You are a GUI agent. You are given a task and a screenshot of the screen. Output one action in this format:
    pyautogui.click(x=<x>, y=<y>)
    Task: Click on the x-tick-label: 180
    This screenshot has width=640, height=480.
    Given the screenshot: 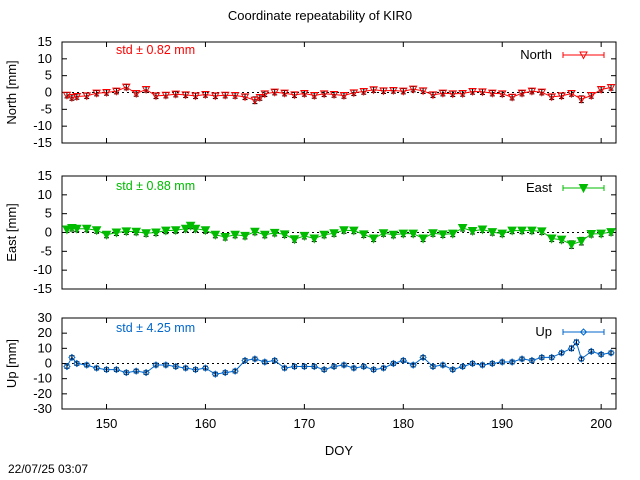 What is the action you would take?
    pyautogui.click(x=403, y=423)
    